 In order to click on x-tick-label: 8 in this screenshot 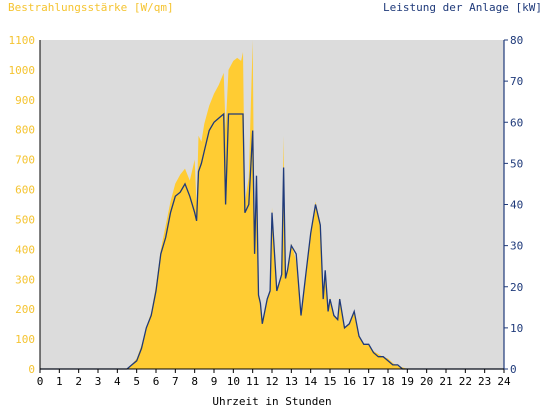, I will do `click(194, 381)`.